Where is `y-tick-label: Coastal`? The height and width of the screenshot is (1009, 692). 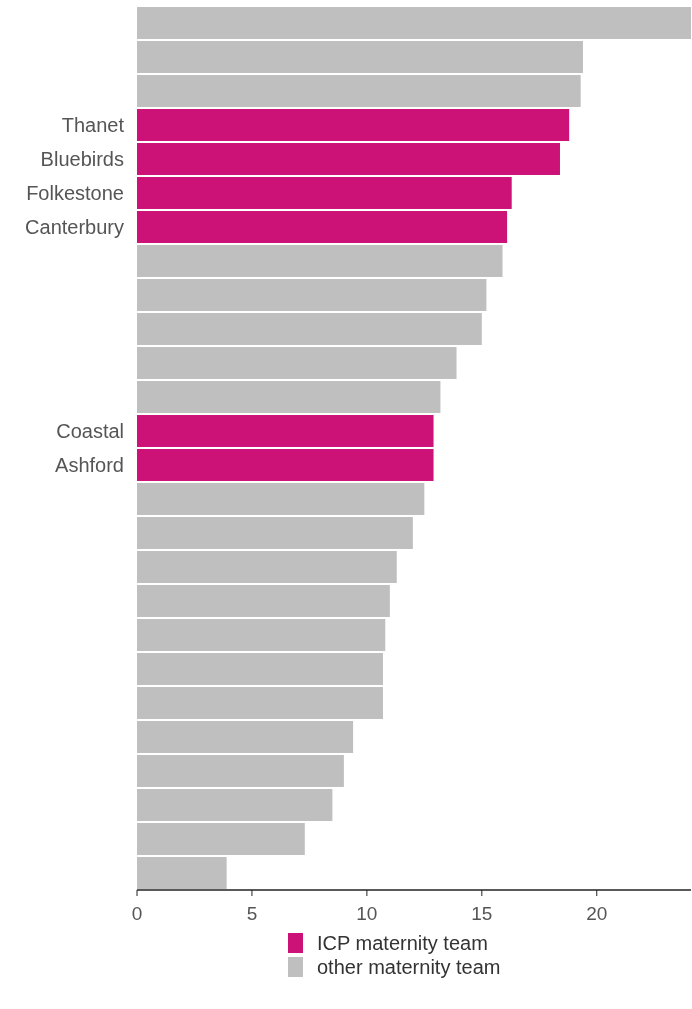 y-tick-label: Coastal is located at coordinates (90, 431).